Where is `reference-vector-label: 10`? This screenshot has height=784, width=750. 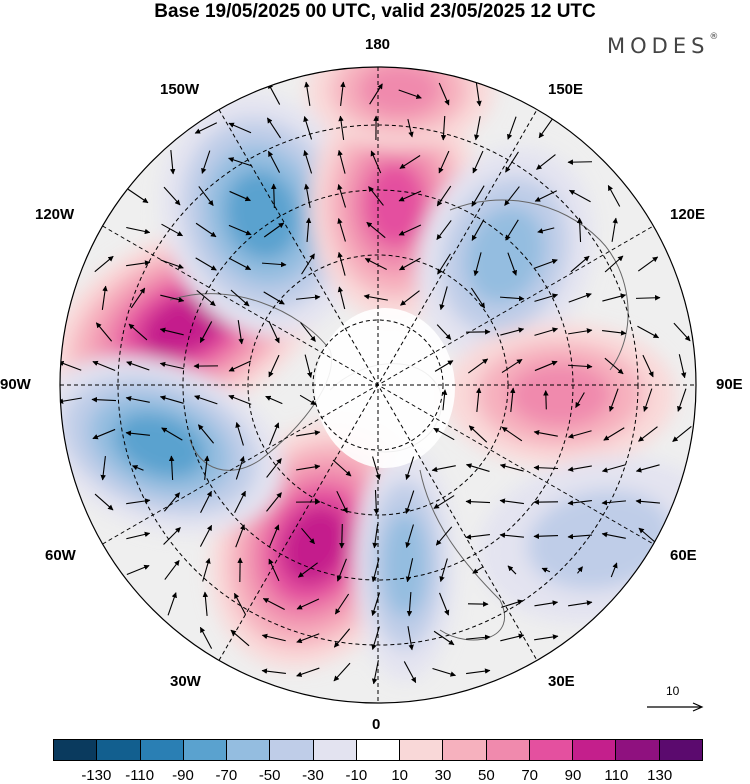 reference-vector-label: 10 is located at coordinates (672, 691).